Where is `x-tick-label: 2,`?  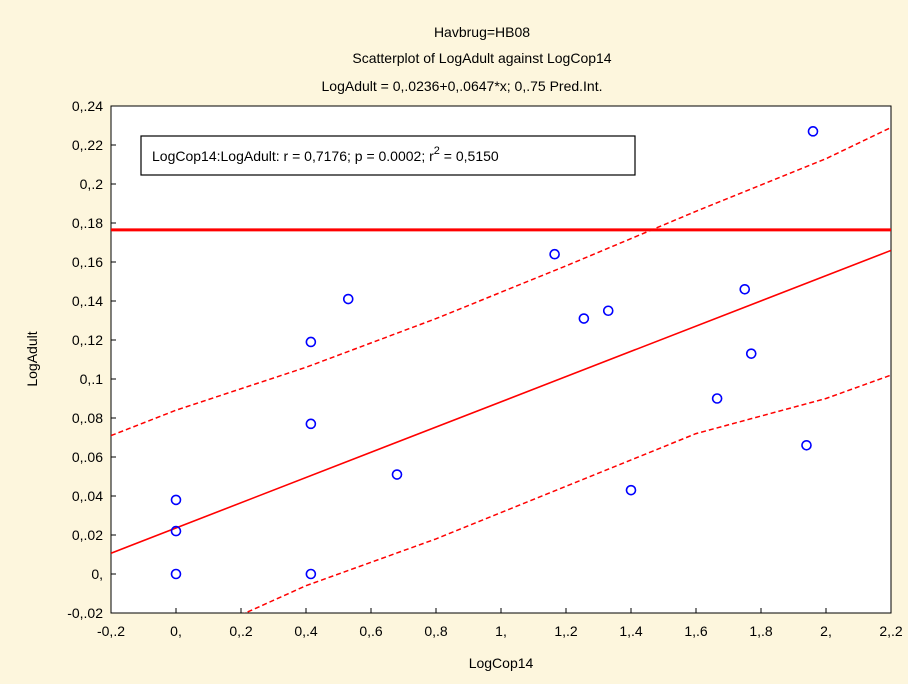 x-tick-label: 2, is located at coordinates (826, 631).